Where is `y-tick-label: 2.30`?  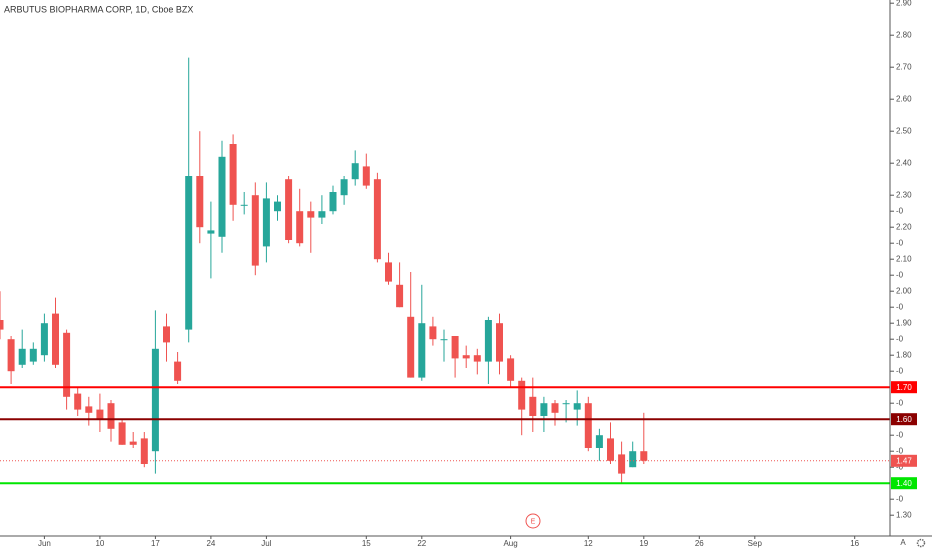 y-tick-label: 2.30 is located at coordinates (904, 194).